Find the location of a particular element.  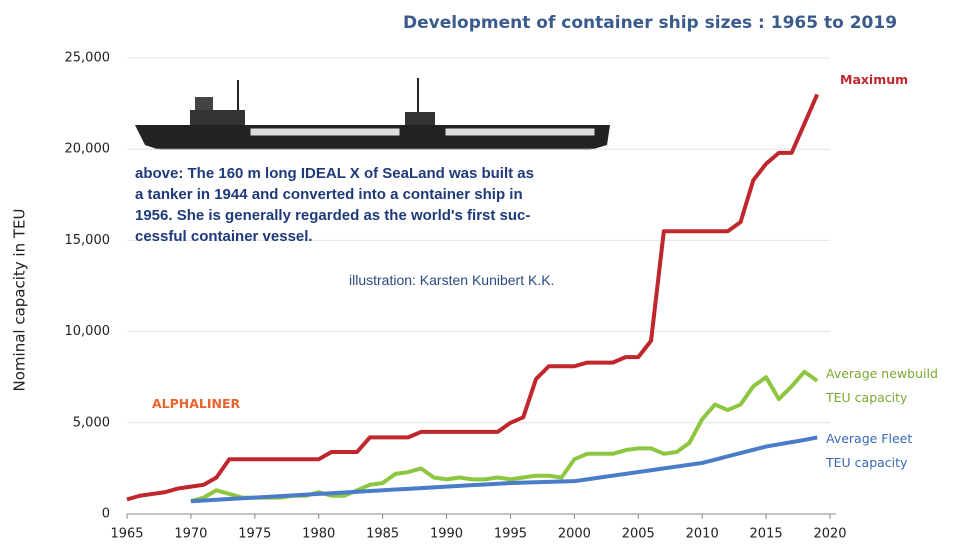

x-tick-label: 1985 is located at coordinates (382, 534).